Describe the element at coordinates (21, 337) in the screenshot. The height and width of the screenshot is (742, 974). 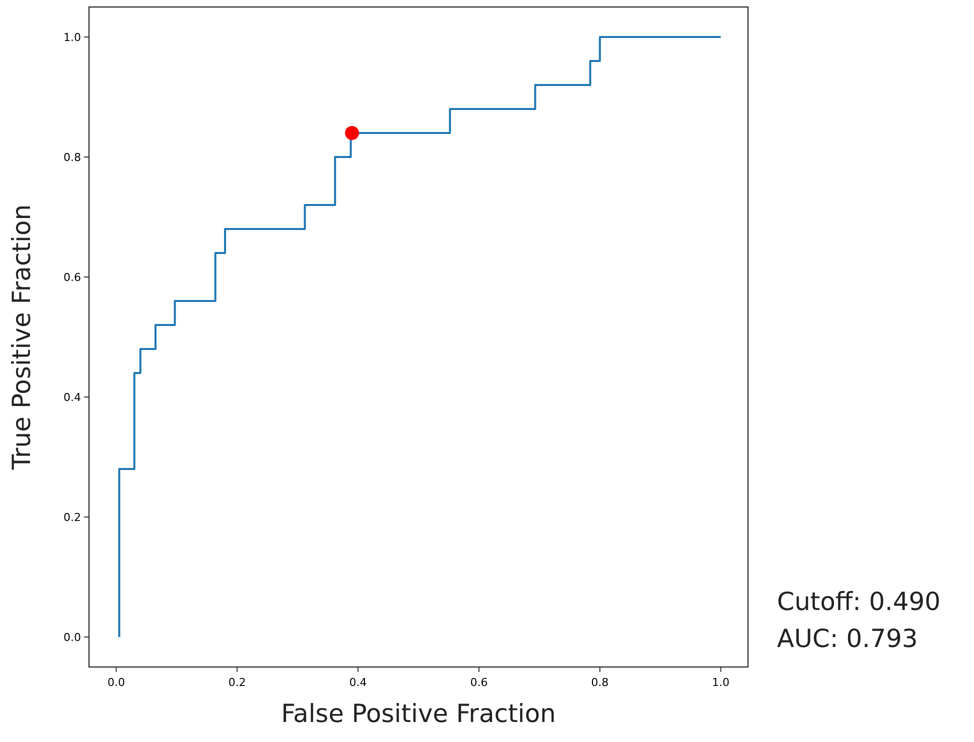
I see `y-axis-title: True Positive Fraction` at that location.